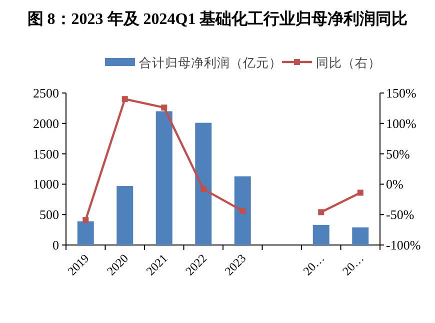 Image resolution: width=435 pixels, height=323 pixels. What do you see at coordinates (55, 245) in the screenshot?
I see `y-tick-label: 0` at bounding box center [55, 245].